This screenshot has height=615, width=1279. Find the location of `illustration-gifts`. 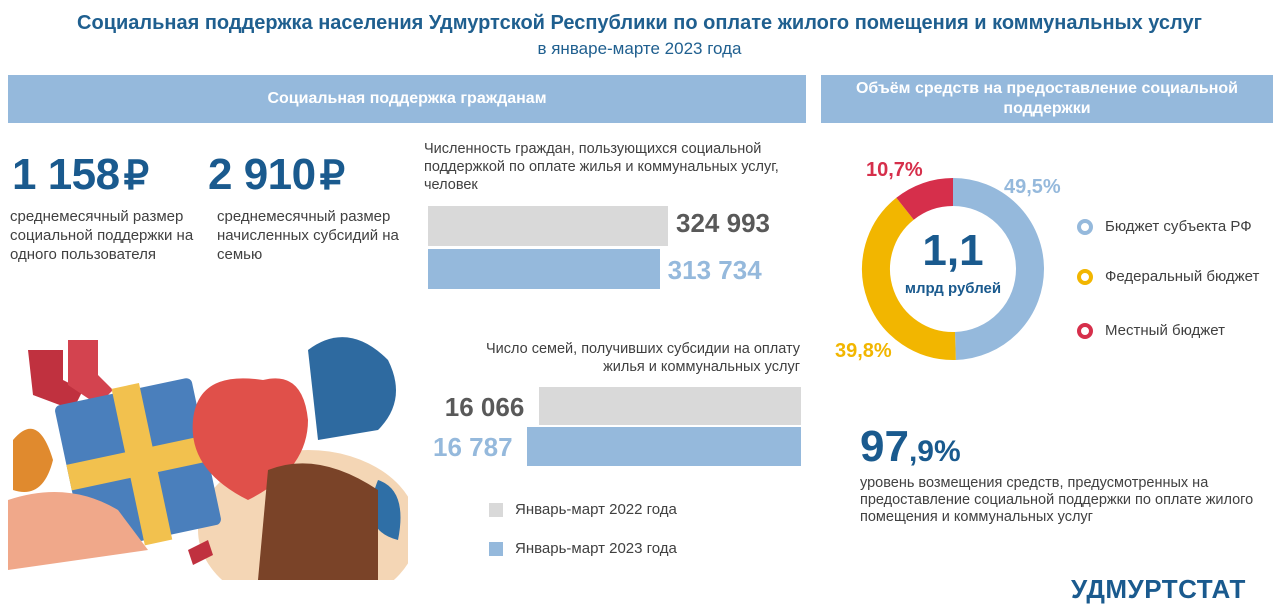

illustration-gifts is located at coordinates (208, 458).